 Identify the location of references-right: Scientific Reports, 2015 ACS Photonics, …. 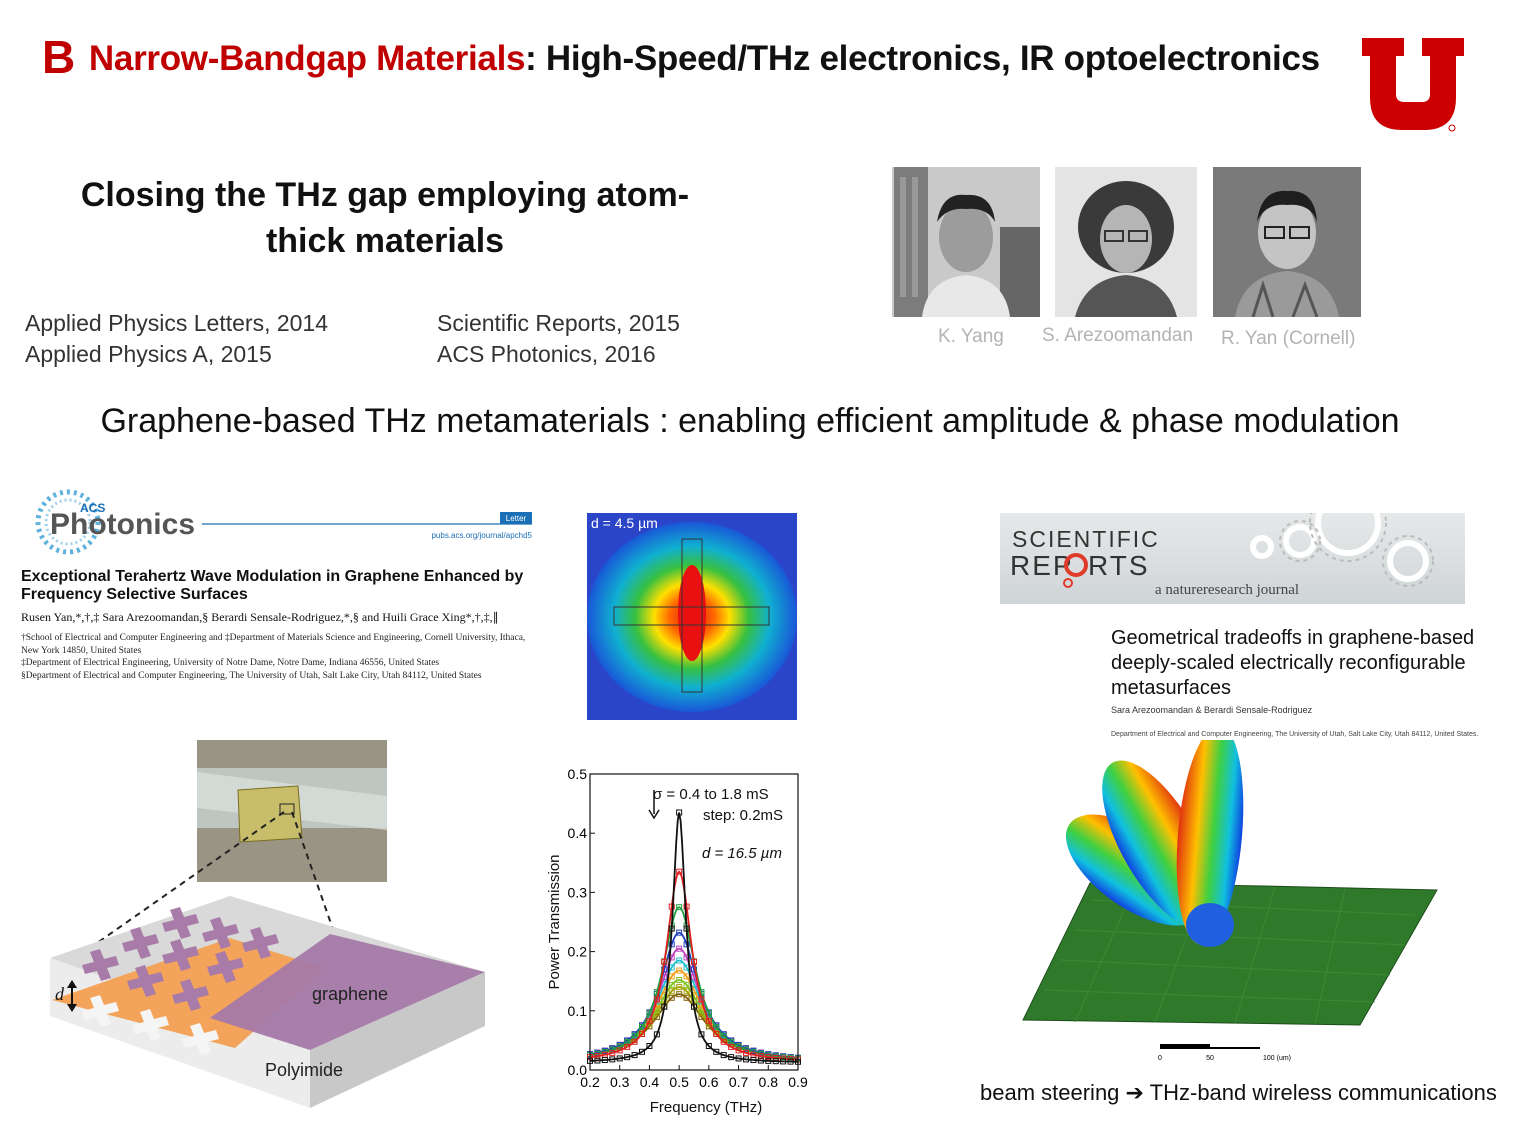
(558, 339).